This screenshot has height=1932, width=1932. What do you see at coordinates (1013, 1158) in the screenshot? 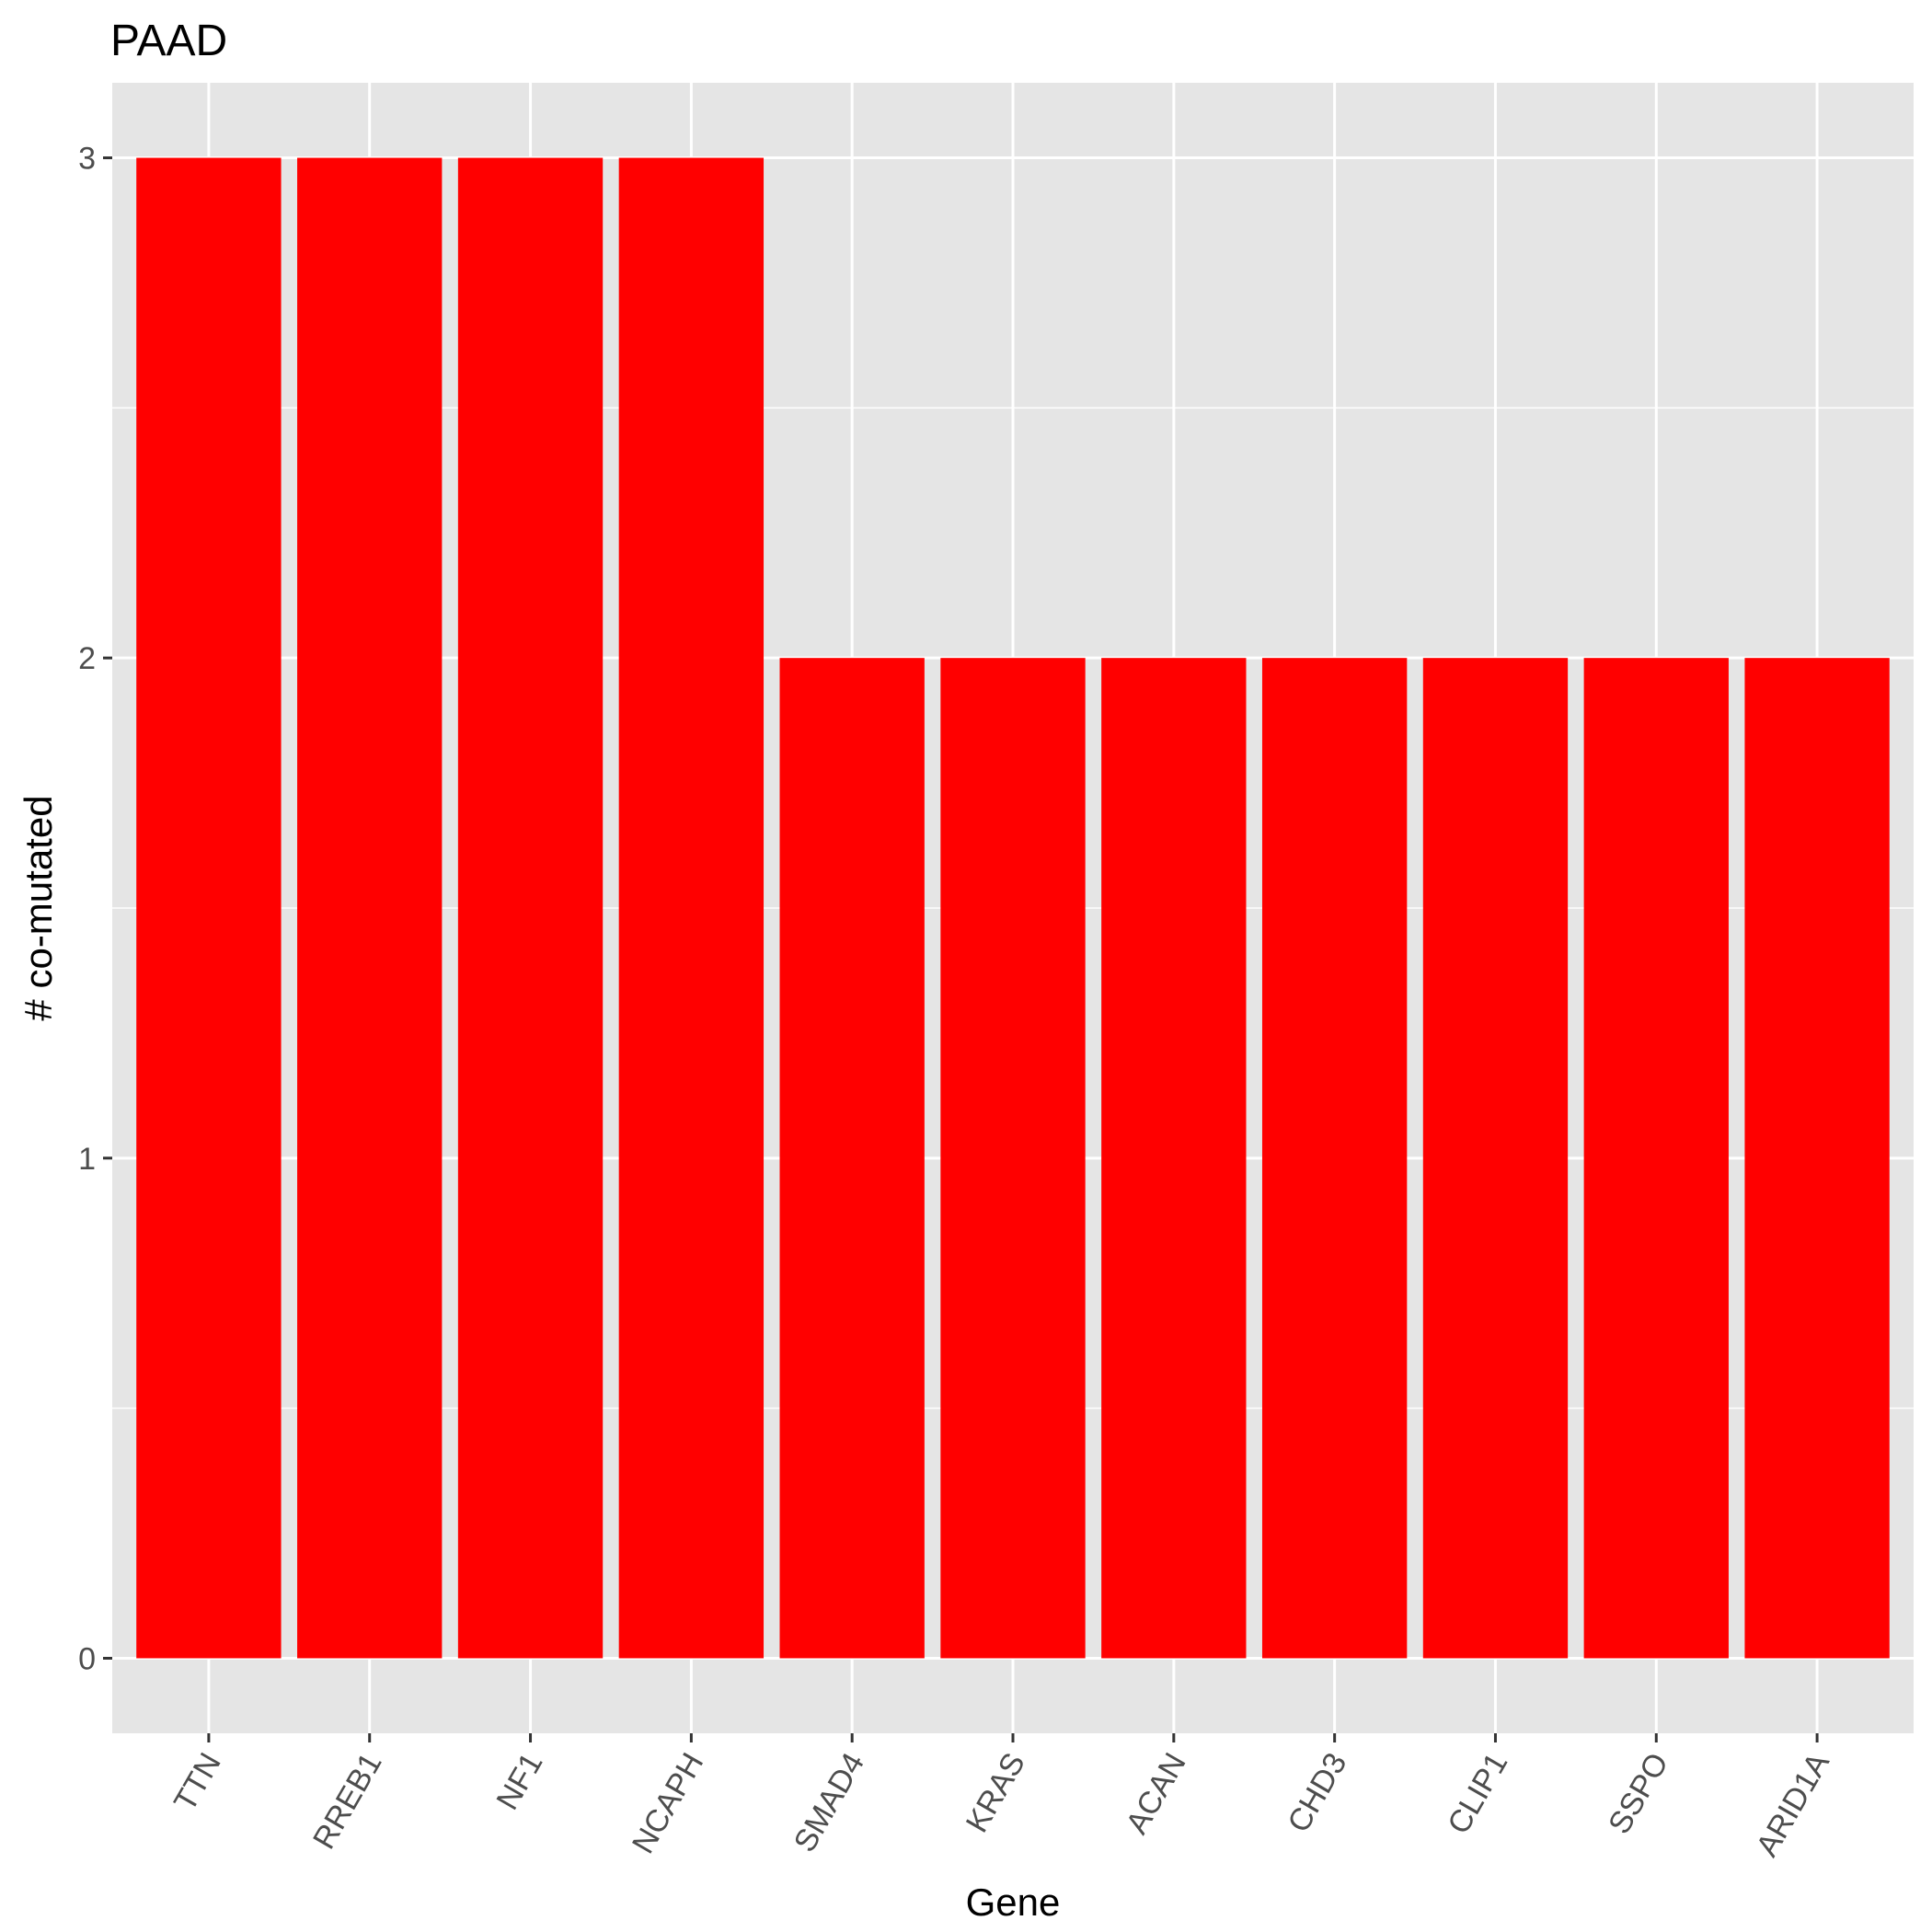
I see `bar-kras` at bounding box center [1013, 1158].